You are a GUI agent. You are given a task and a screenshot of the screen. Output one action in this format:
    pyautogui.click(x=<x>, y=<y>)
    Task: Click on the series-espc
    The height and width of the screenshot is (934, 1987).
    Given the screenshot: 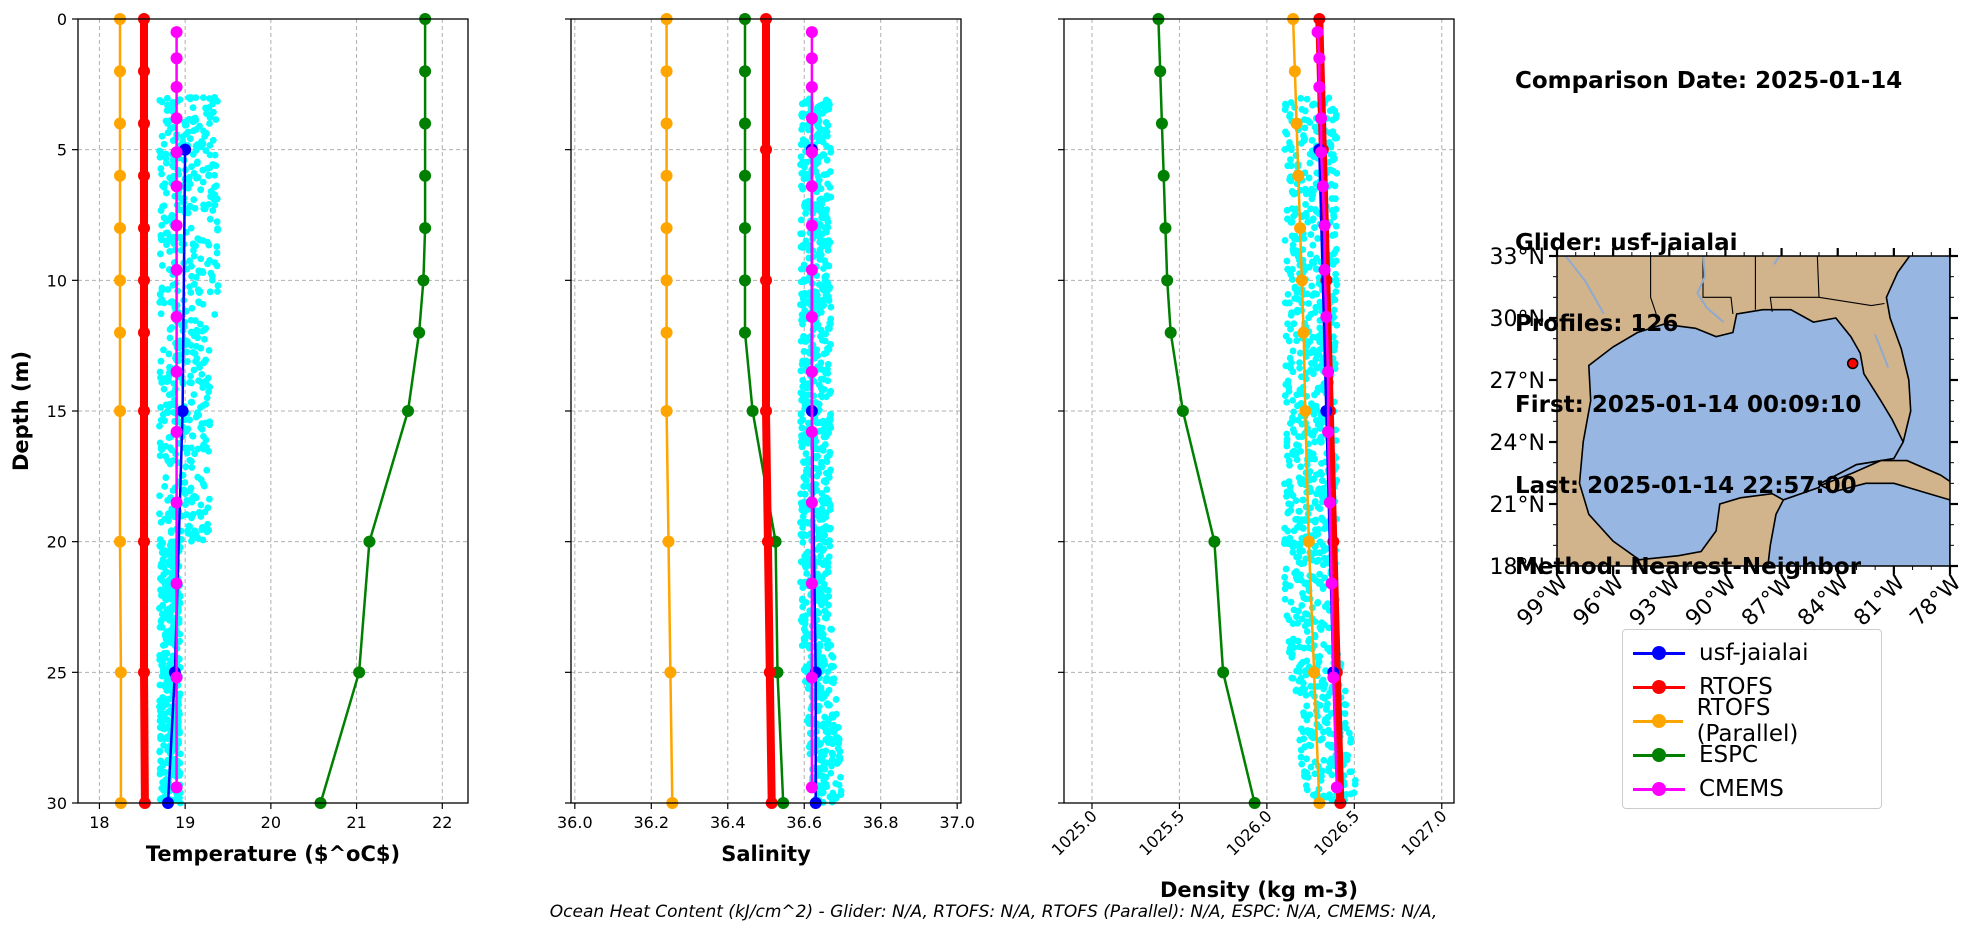 What is the action you would take?
    pyautogui.click(x=764, y=411)
    